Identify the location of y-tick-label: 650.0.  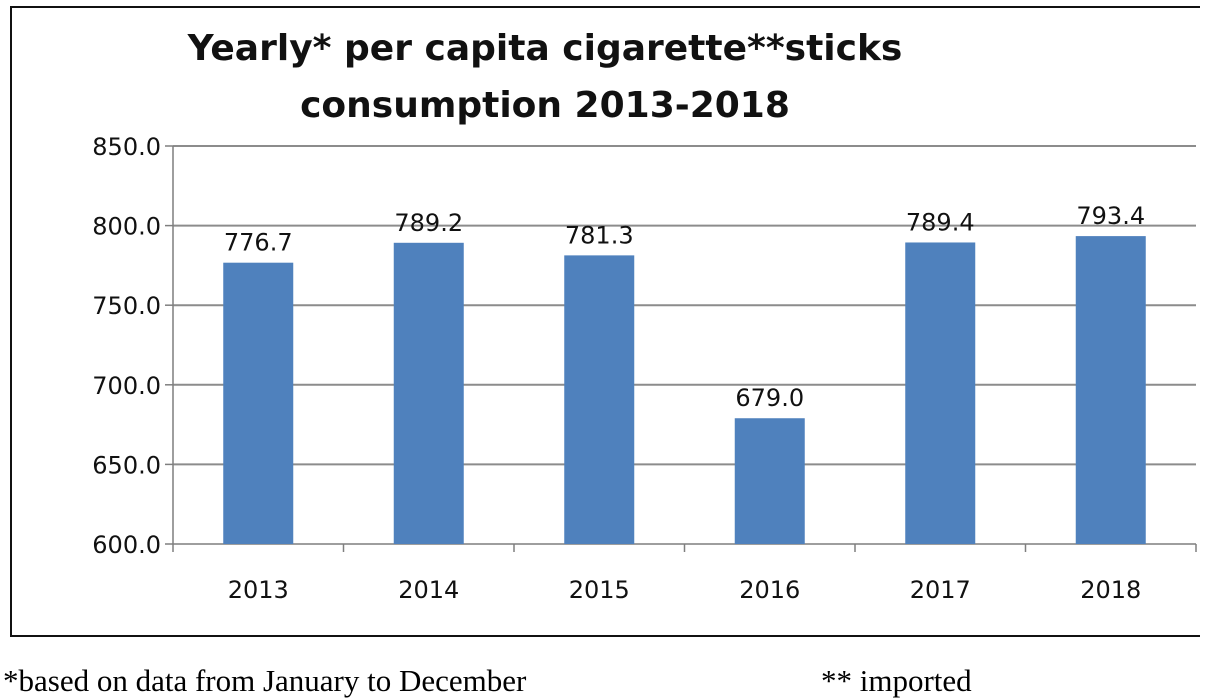
(126, 465).